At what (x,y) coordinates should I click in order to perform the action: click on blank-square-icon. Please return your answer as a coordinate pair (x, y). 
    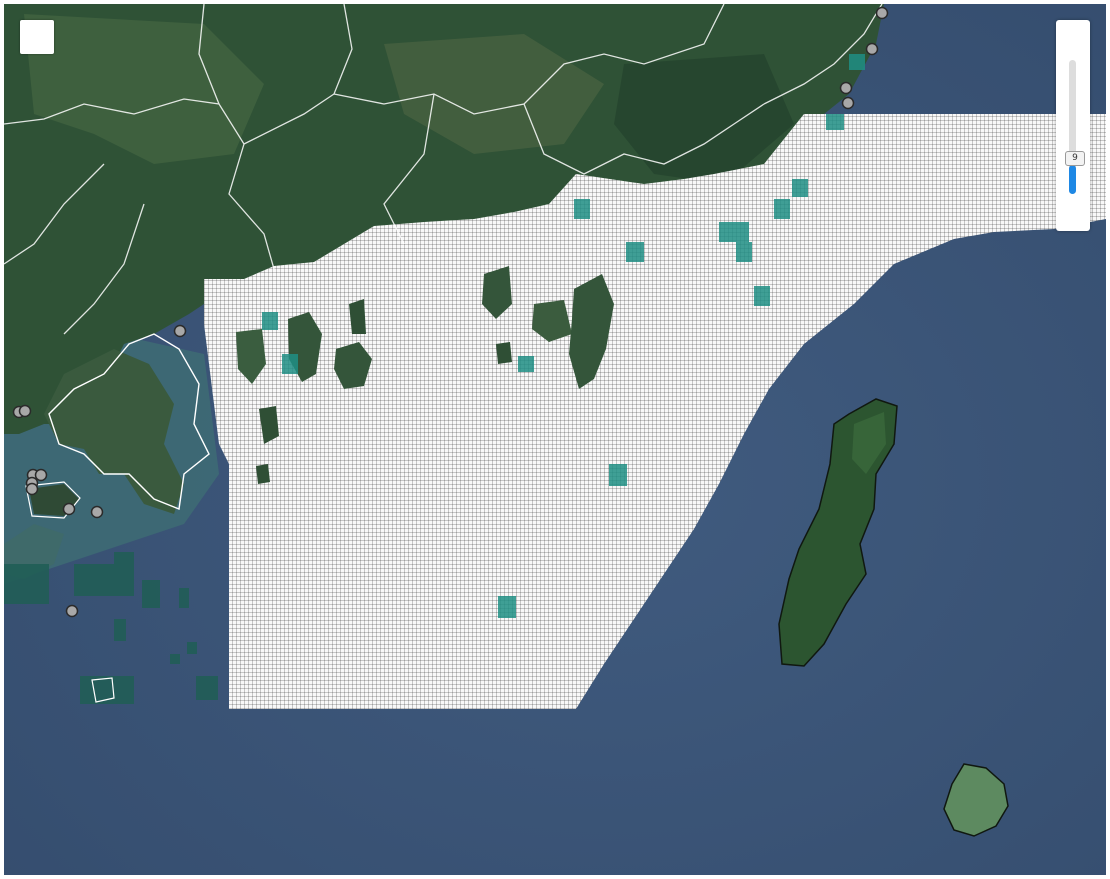
    Looking at the image, I should click on (37, 37).